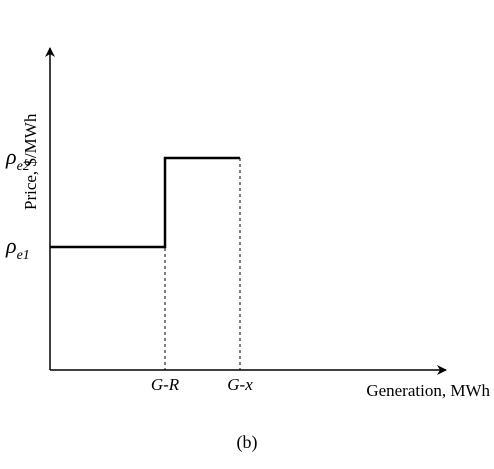  Describe the element at coordinates (202, 264) in the screenshot. I see `guide-lines` at that location.